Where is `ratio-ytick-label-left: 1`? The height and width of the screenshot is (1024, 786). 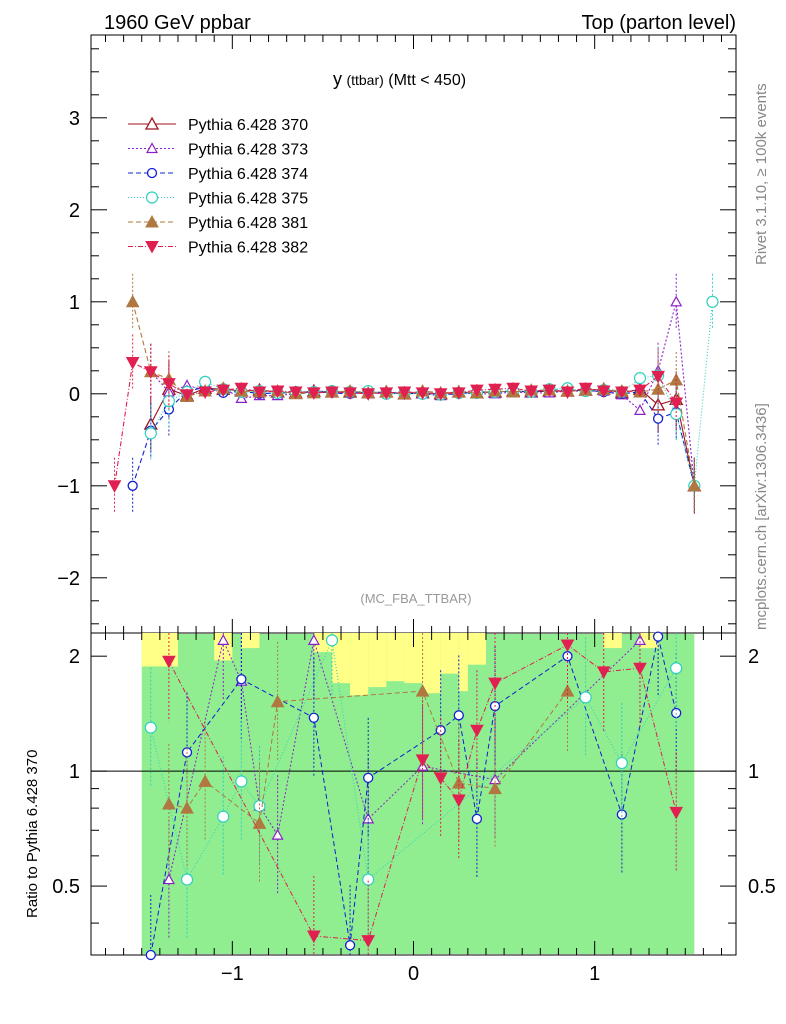
ratio-ytick-label-left: 1 is located at coordinates (74, 772).